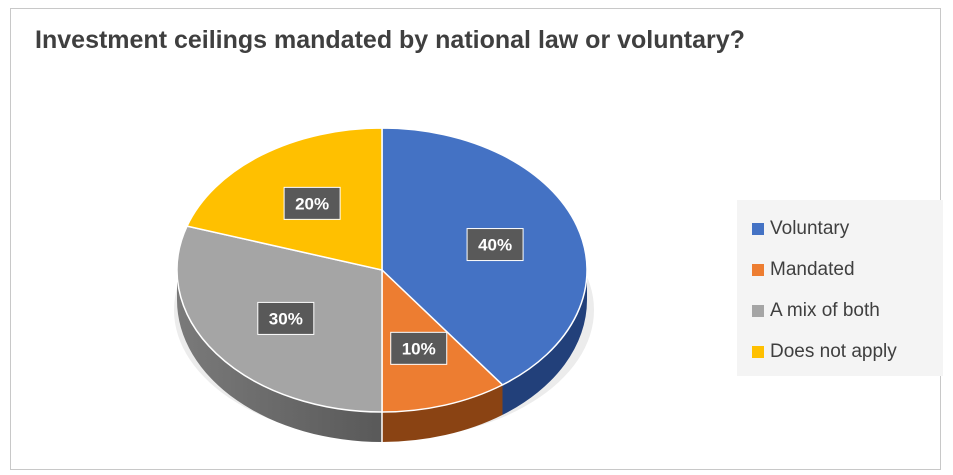 The width and height of the screenshot is (953, 475). I want to click on legend-label: A mix of both, so click(825, 310).